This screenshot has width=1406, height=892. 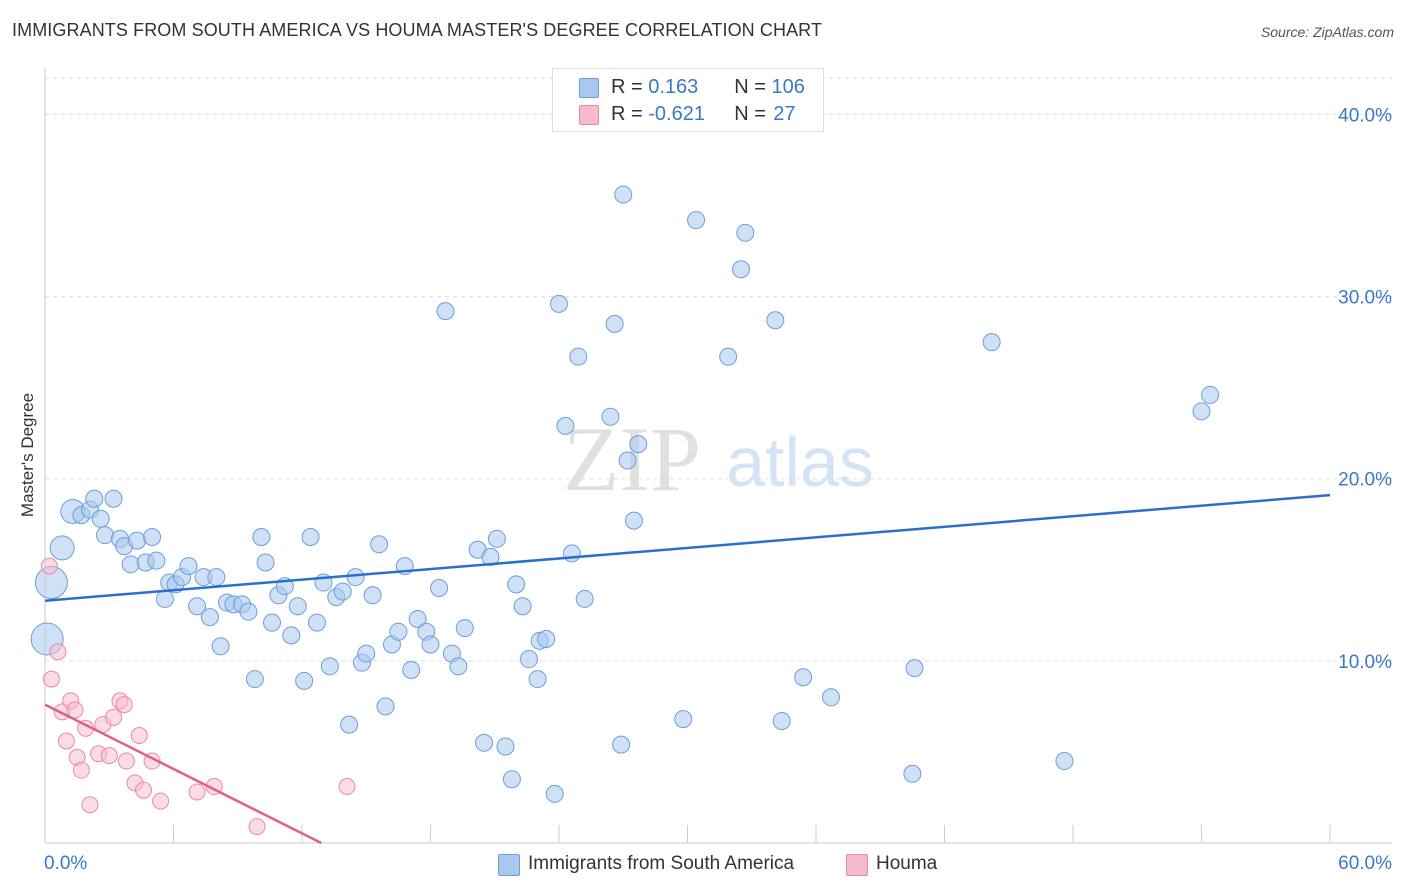 What do you see at coordinates (1365, 298) in the screenshot?
I see `y-tick-label: 30.0%` at bounding box center [1365, 298].